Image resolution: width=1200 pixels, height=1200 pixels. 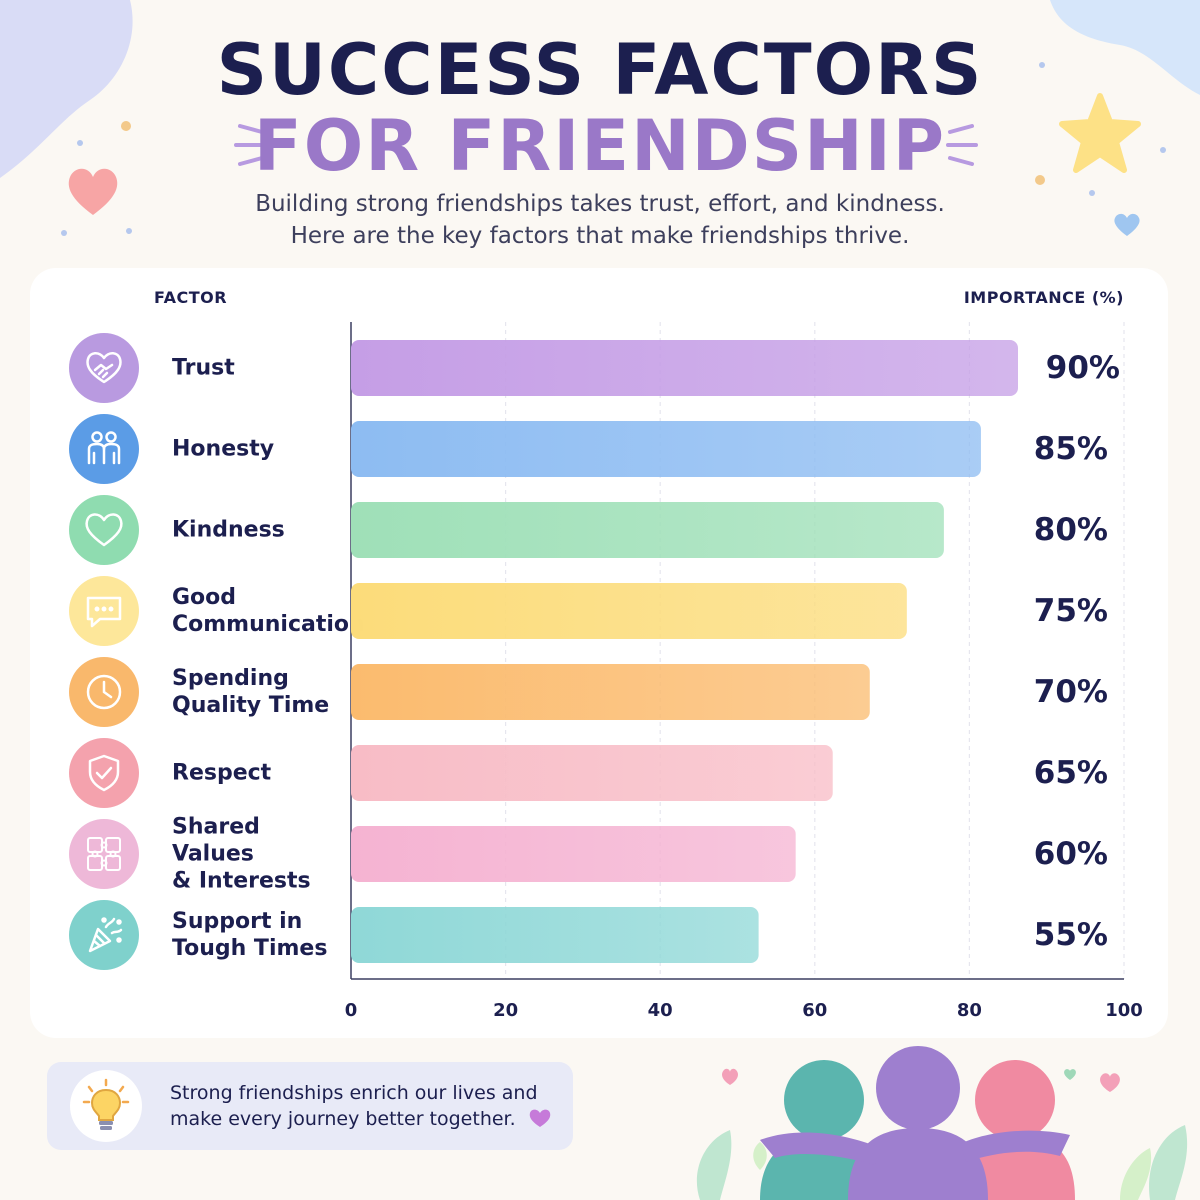 What do you see at coordinates (241, 881) in the screenshot?
I see `factor-label-line: & Interests` at bounding box center [241, 881].